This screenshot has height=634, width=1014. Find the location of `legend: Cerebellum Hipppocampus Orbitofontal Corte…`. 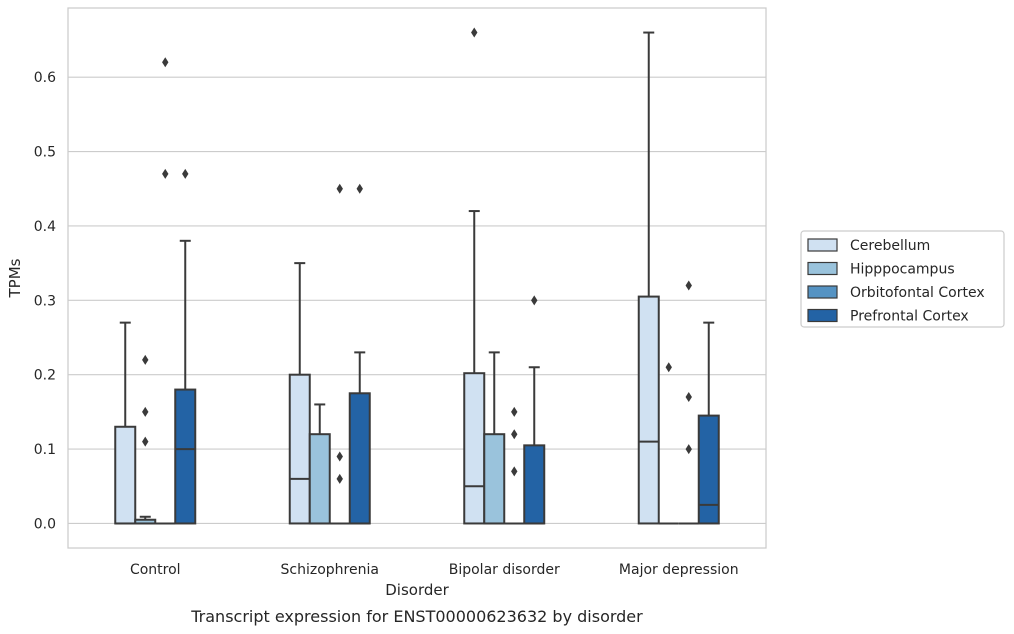

legend: Cerebellum Hipppocampus Orbitofontal Corte… is located at coordinates (902, 279).